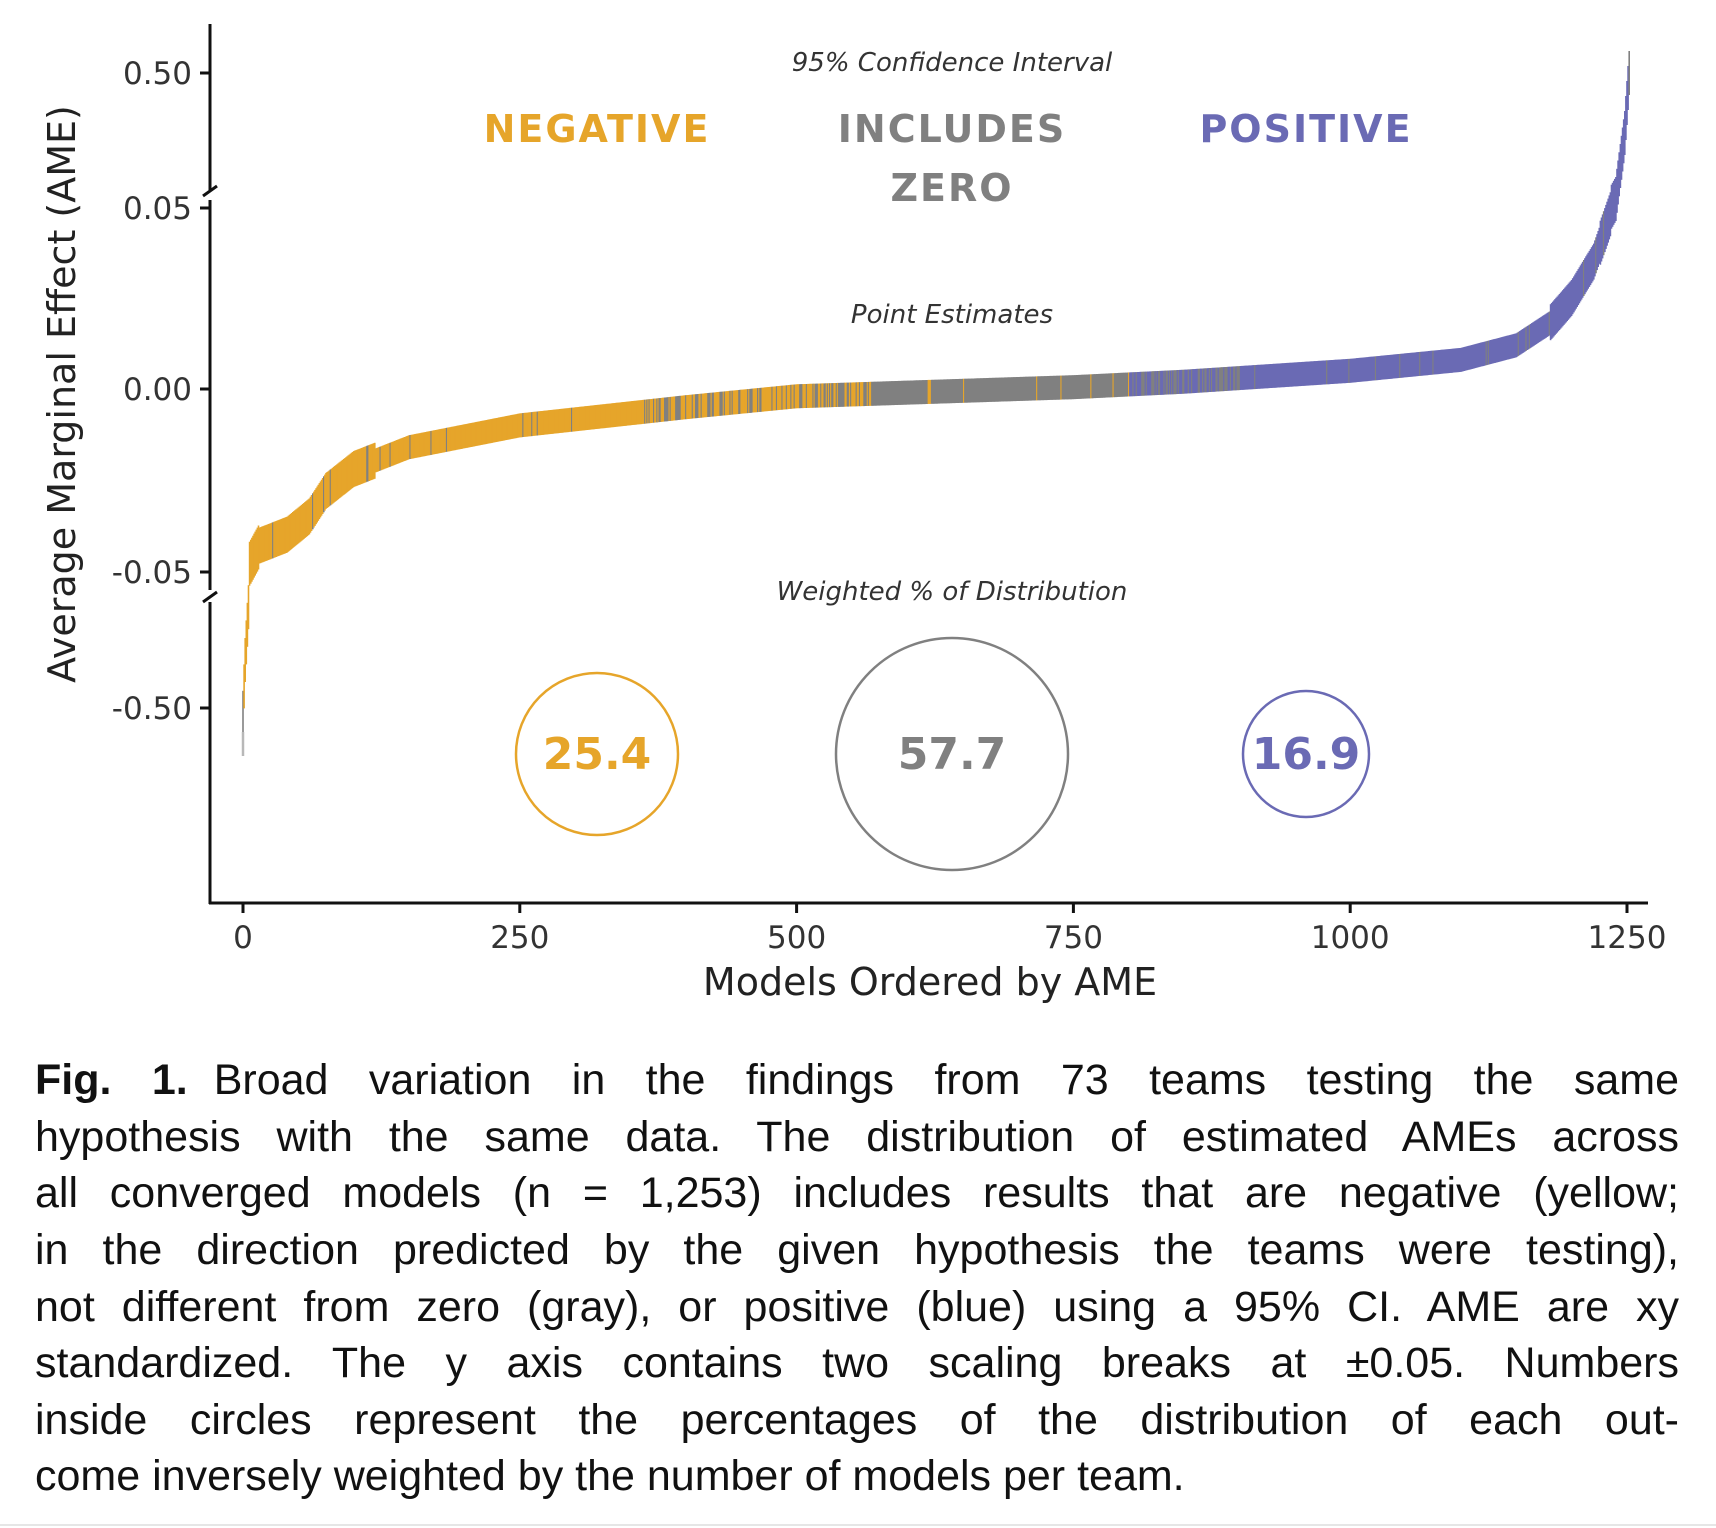 This screenshot has height=1528, width=1716. I want to click on y-tick-label: -0.05, so click(152, 573).